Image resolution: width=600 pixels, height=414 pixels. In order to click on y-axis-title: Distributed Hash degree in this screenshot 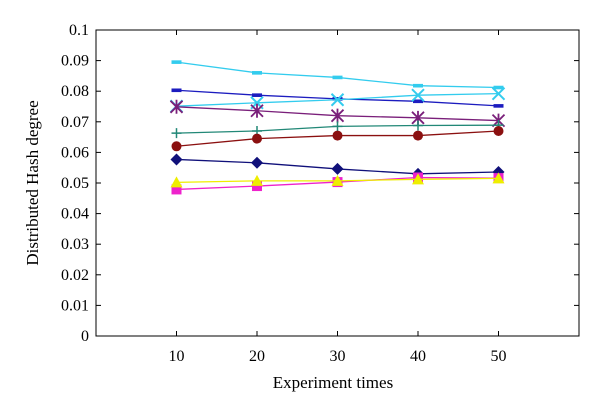, I will do `click(32, 182)`.